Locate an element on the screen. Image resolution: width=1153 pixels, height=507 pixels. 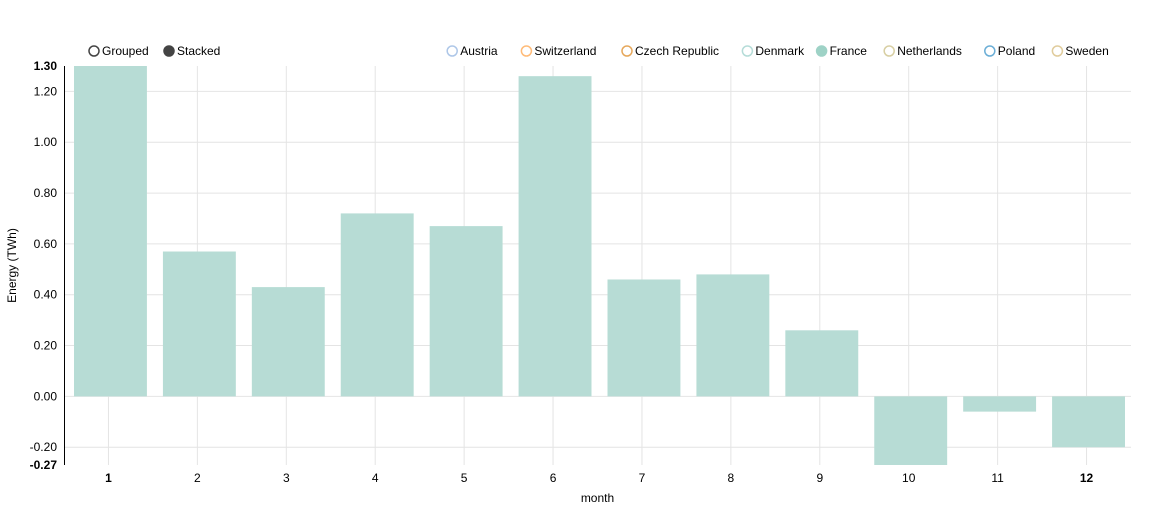
mode-grouped-radio: Grouped is located at coordinates (118, 51).